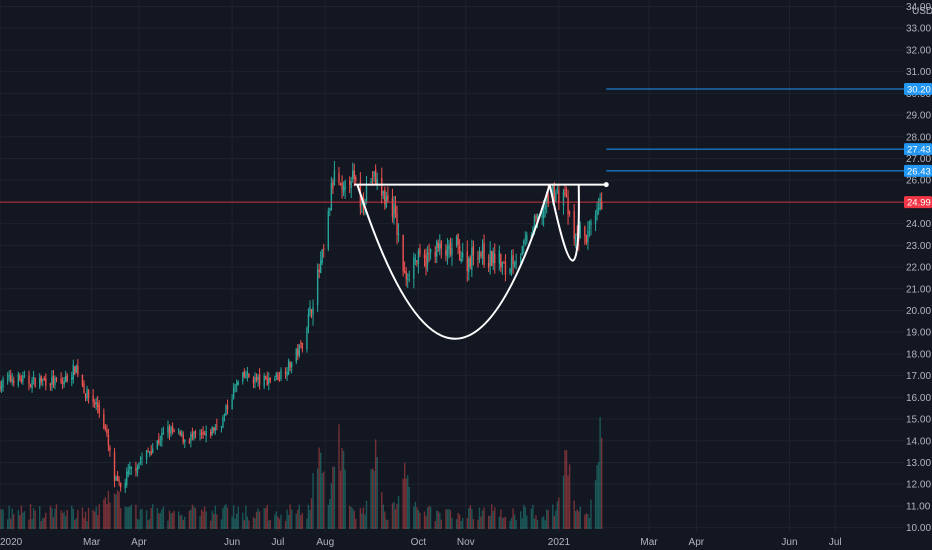  Describe the element at coordinates (466, 541) in the screenshot. I see `time-axis` at that location.